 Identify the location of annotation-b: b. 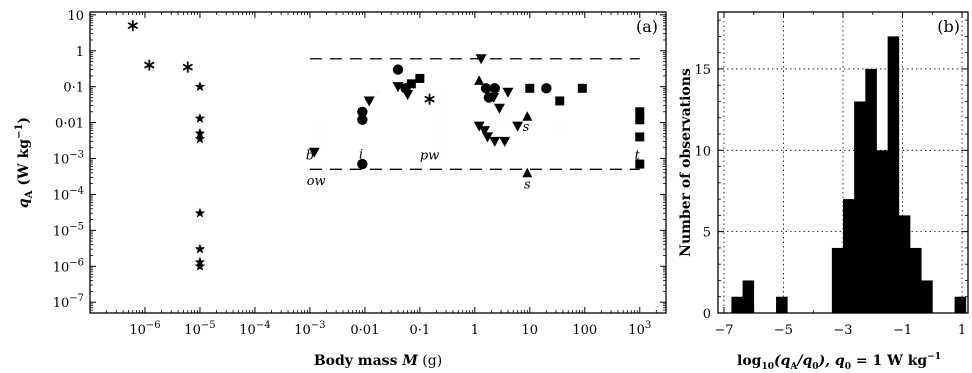
(310, 155).